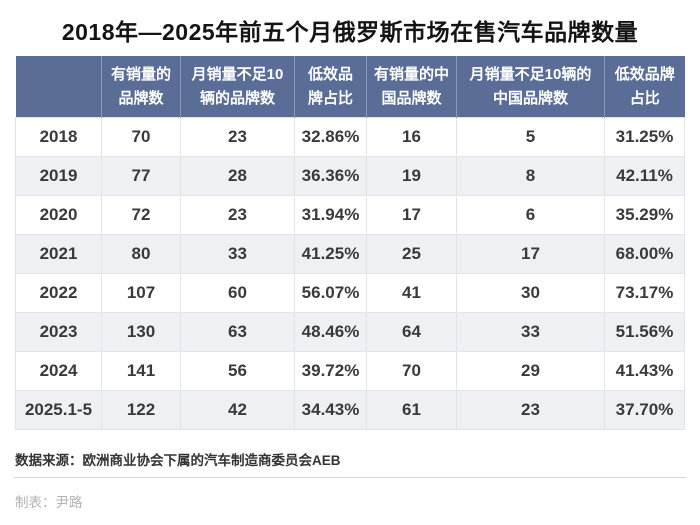  Describe the element at coordinates (530, 215) in the screenshot. I see `table-cell: 6` at that location.